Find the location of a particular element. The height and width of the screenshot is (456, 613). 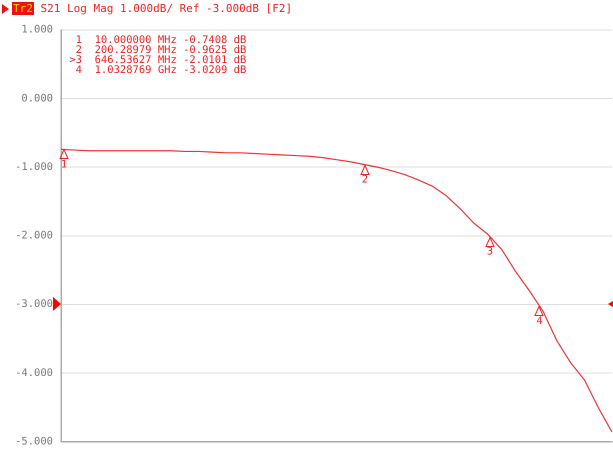

y-tick-label: 0.000 is located at coordinates (37, 98).